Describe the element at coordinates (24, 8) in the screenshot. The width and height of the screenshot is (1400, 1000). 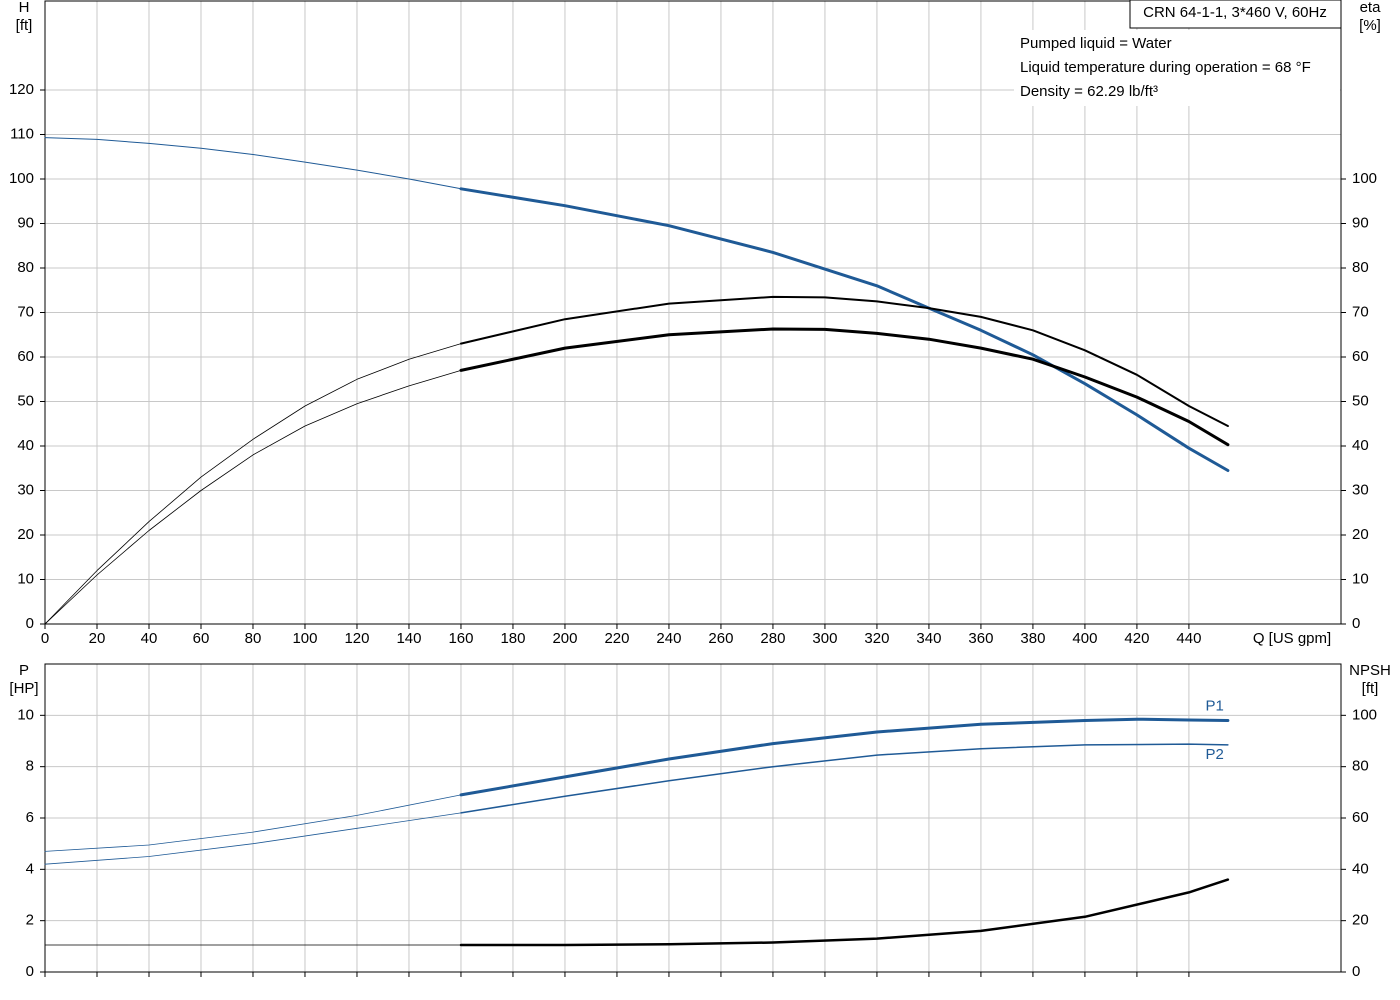
I see `y-axis-label: H` at that location.